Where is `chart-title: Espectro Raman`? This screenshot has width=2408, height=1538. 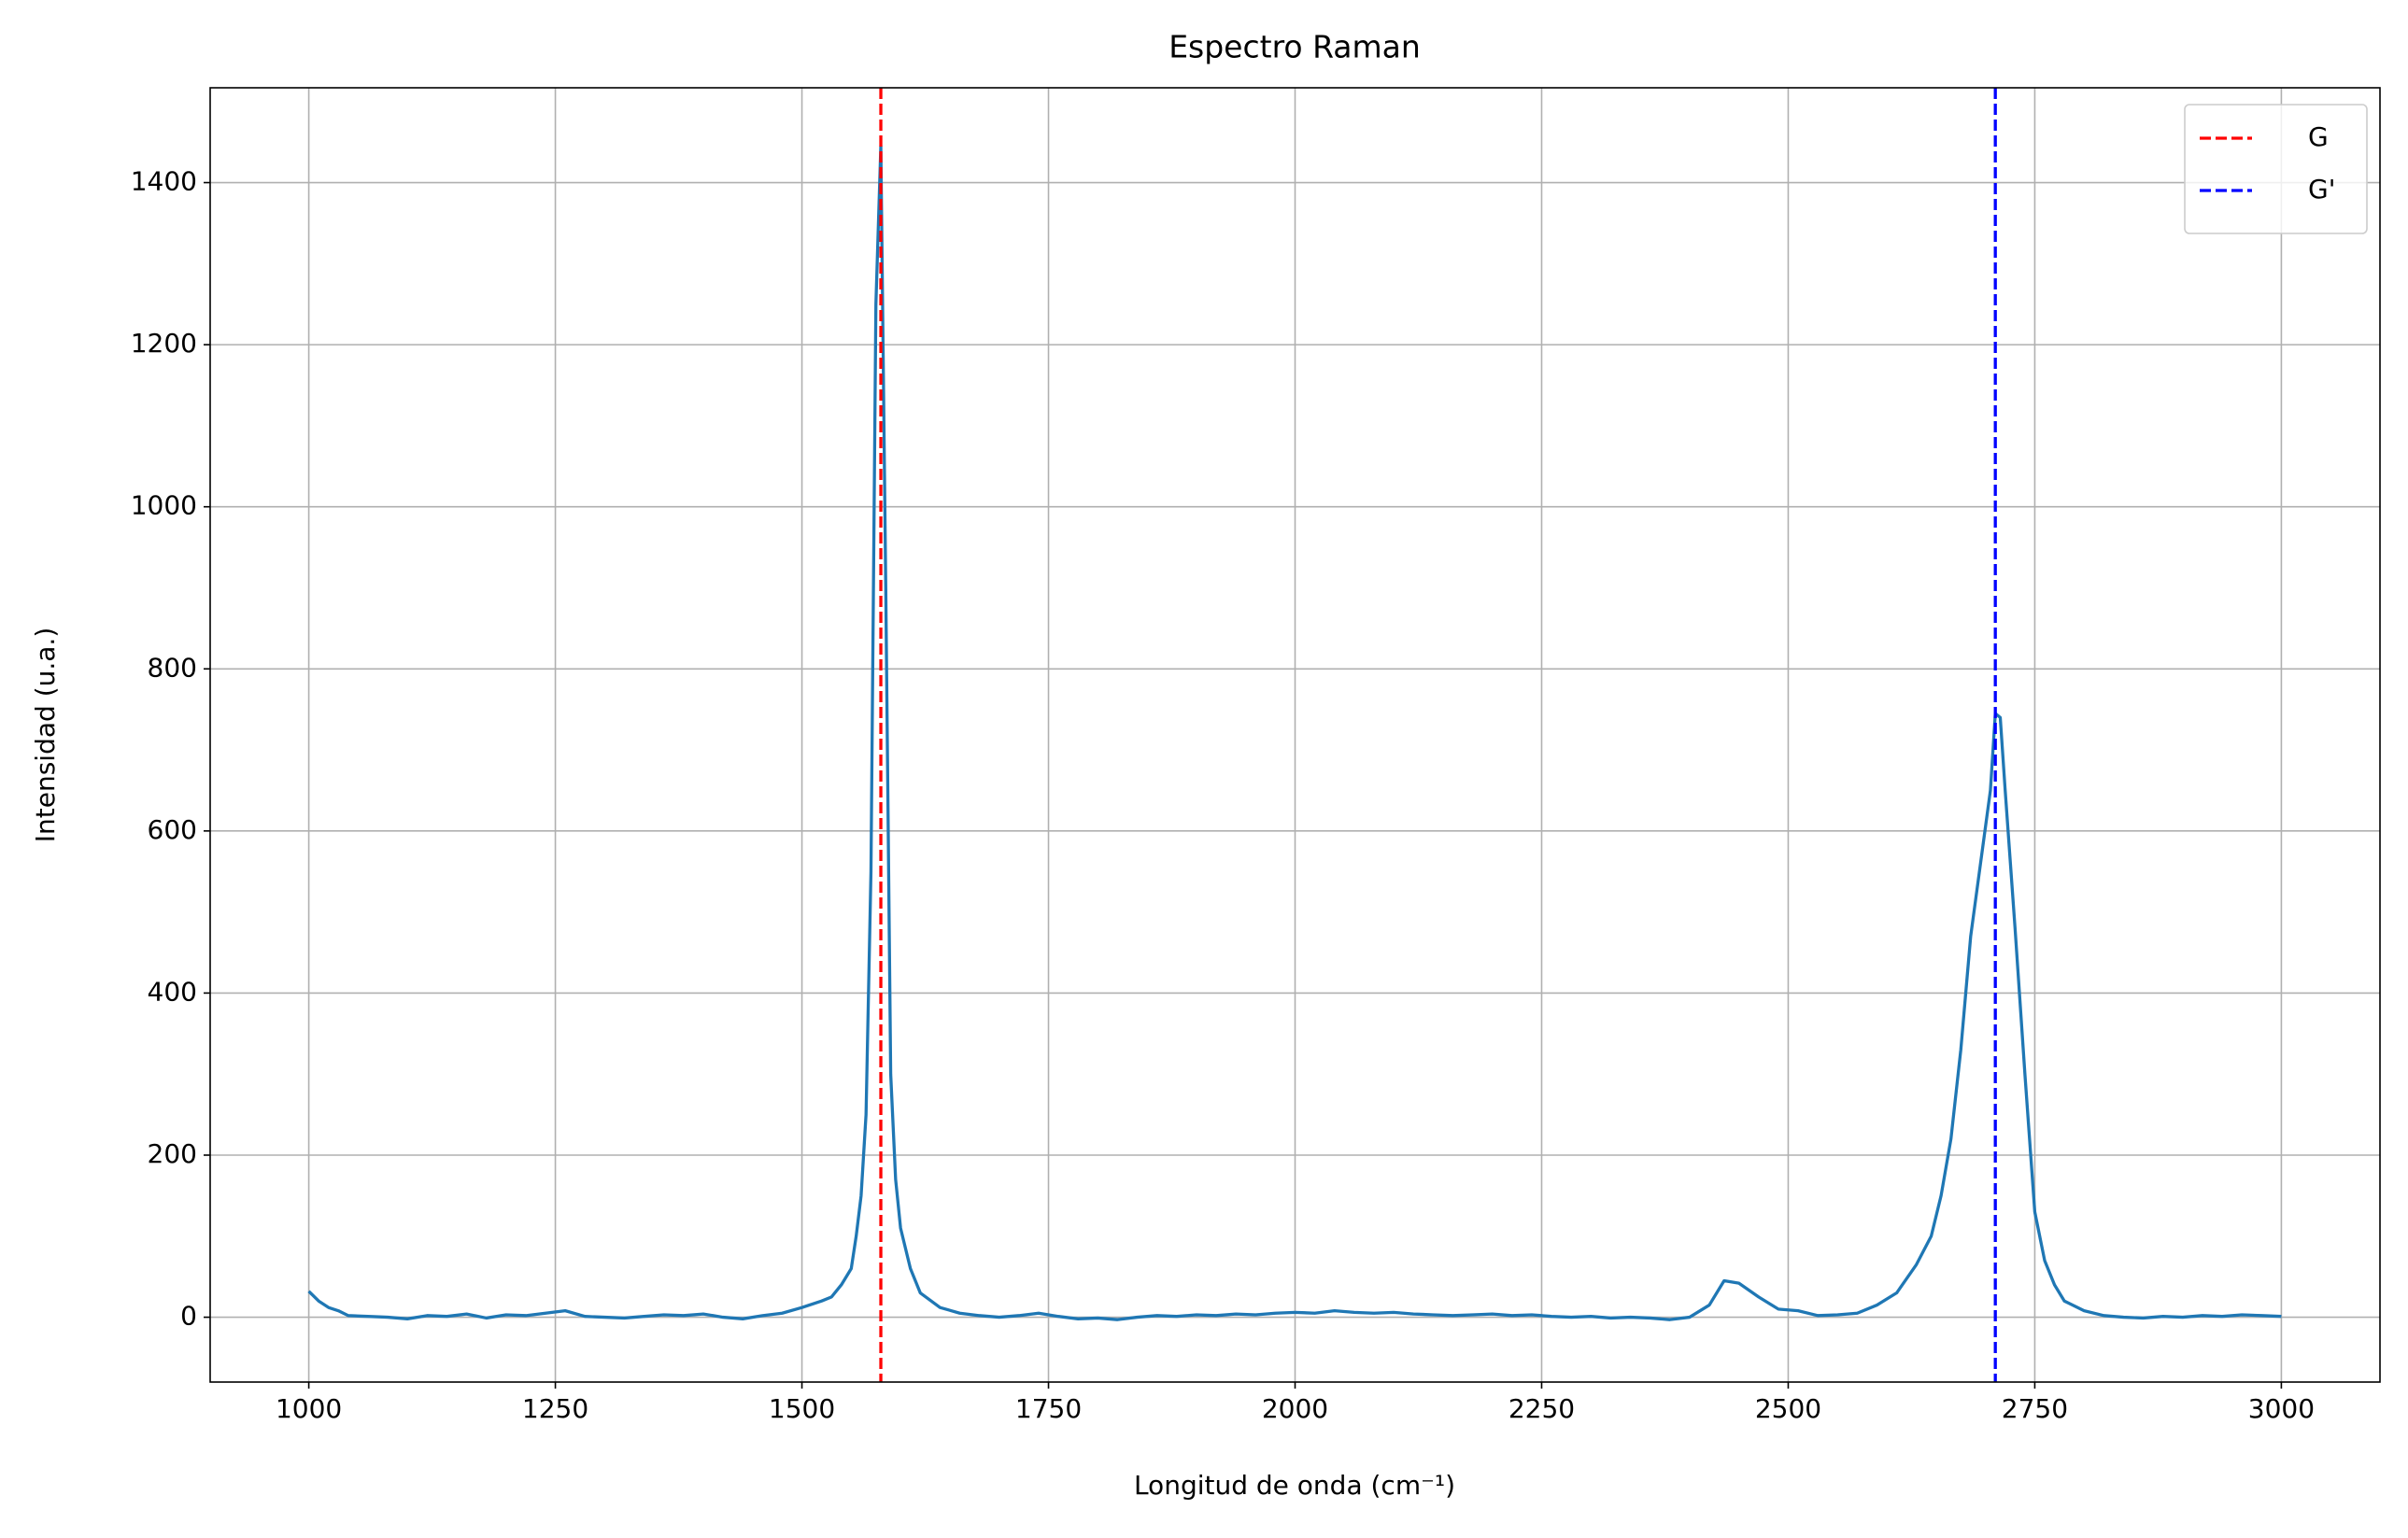 chart-title: Espectro Raman is located at coordinates (1295, 47).